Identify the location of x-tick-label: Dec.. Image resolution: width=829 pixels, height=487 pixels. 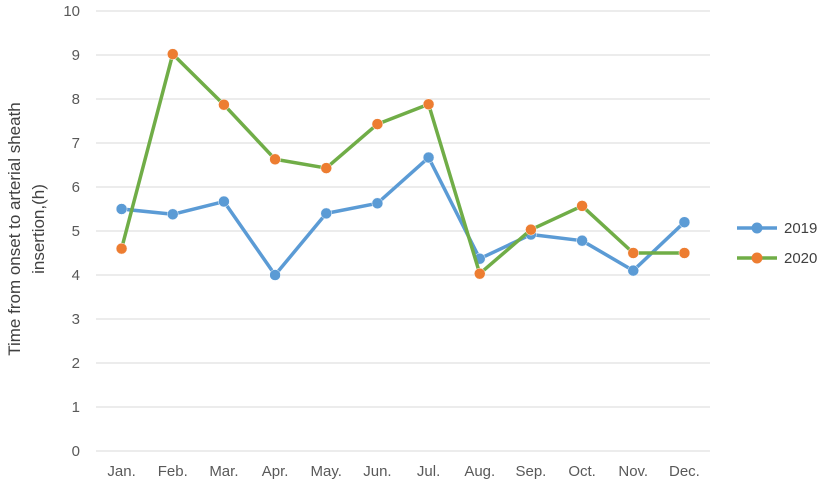
(684, 471).